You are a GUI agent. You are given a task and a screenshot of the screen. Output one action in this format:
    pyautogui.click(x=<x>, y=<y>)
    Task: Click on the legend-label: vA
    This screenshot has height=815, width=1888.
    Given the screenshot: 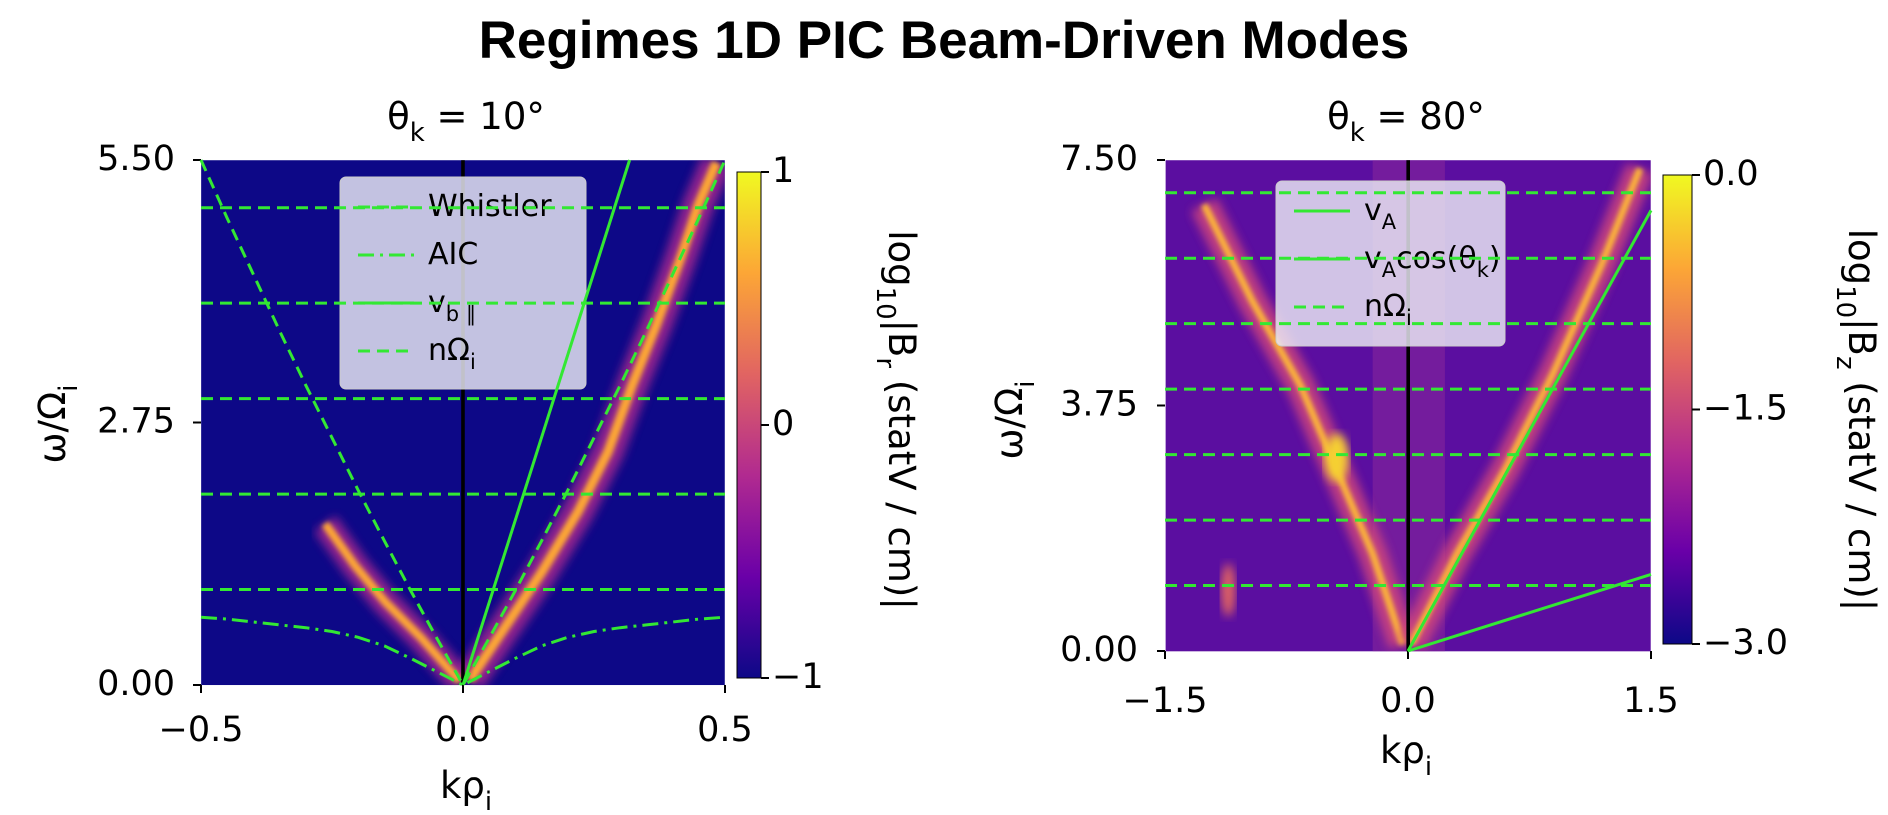 What is the action you would take?
    pyautogui.click(x=1380, y=214)
    